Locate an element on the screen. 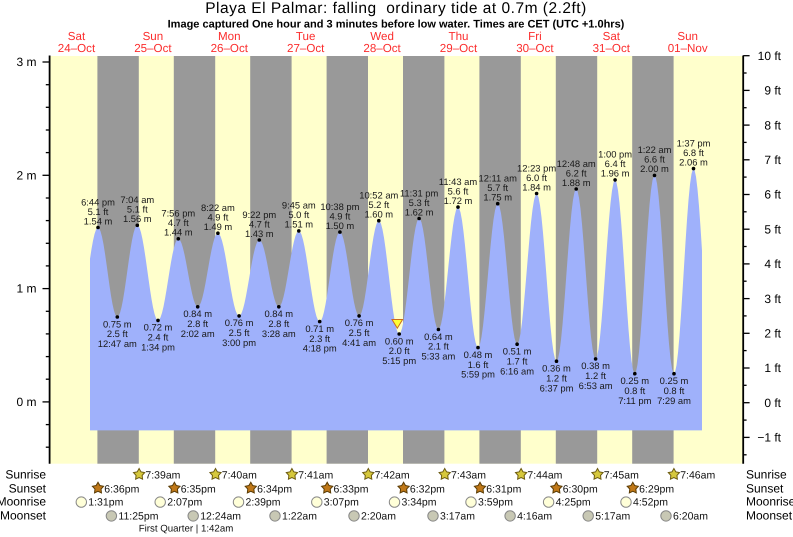  svg-text: 3 m is located at coordinates (26, 62).